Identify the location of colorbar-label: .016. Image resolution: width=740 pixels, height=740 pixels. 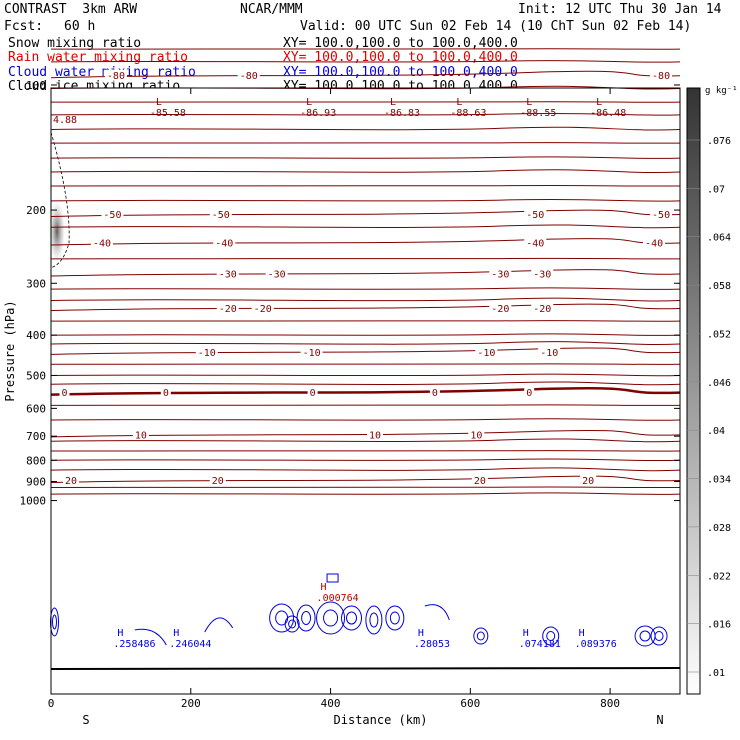
(719, 625).